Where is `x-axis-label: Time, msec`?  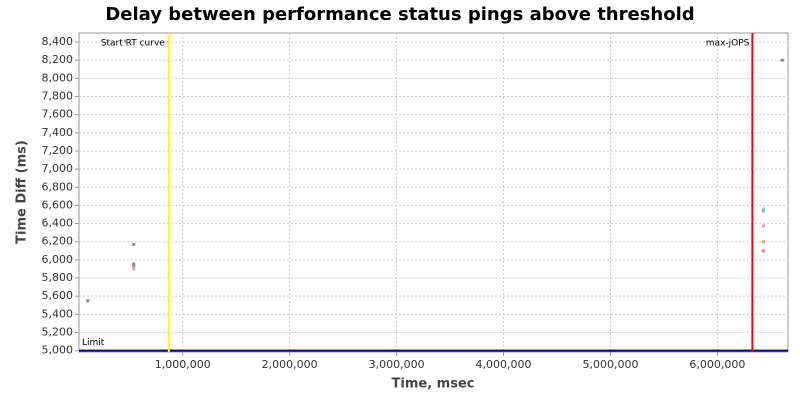 x-axis-label: Time, msec is located at coordinates (433, 384).